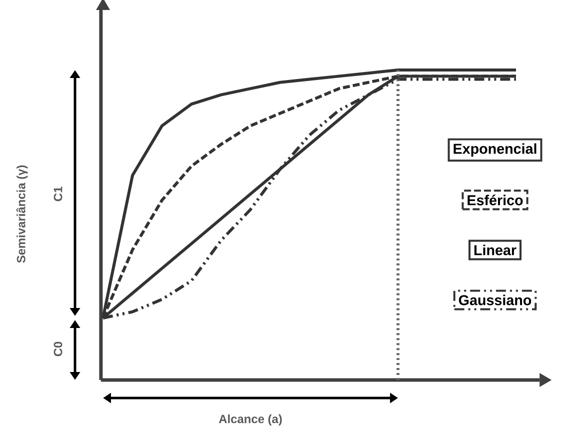 The image size is (562, 434). I want to click on text: C0, so click(58, 349).